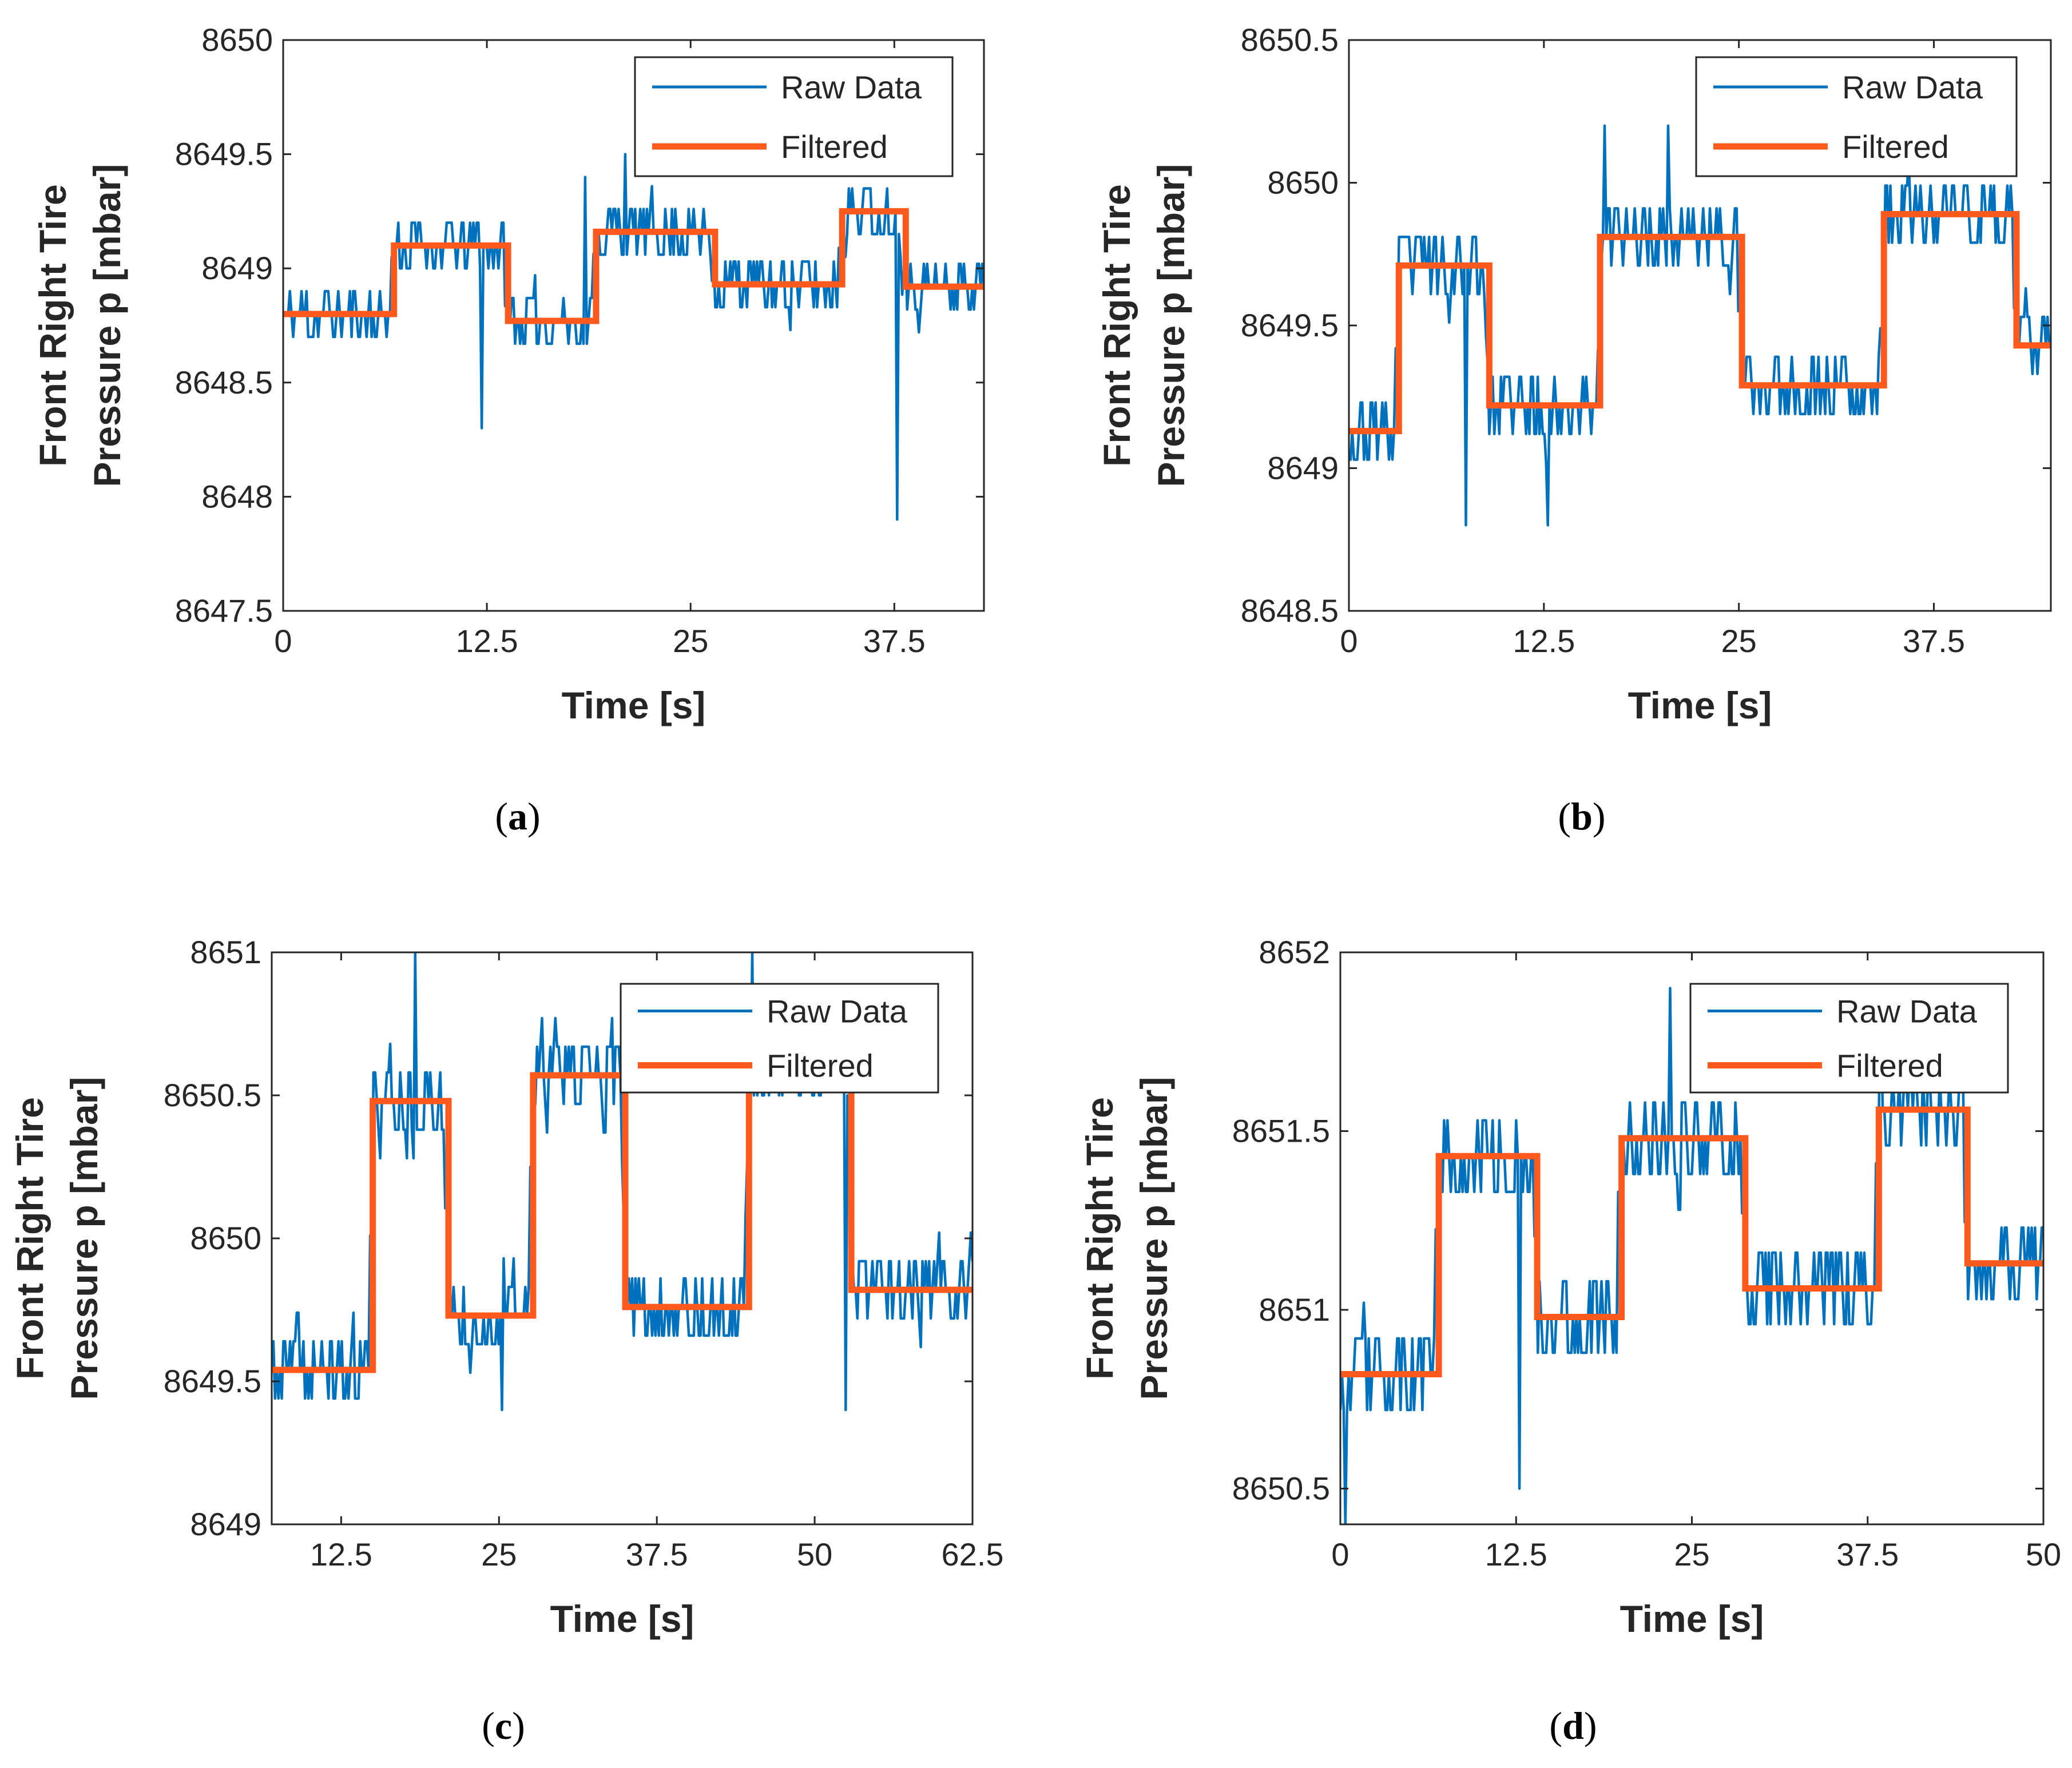 The width and height of the screenshot is (2072, 1768). Describe the element at coordinates (1581, 816) in the screenshot. I see `panel-caption: (b)` at that location.